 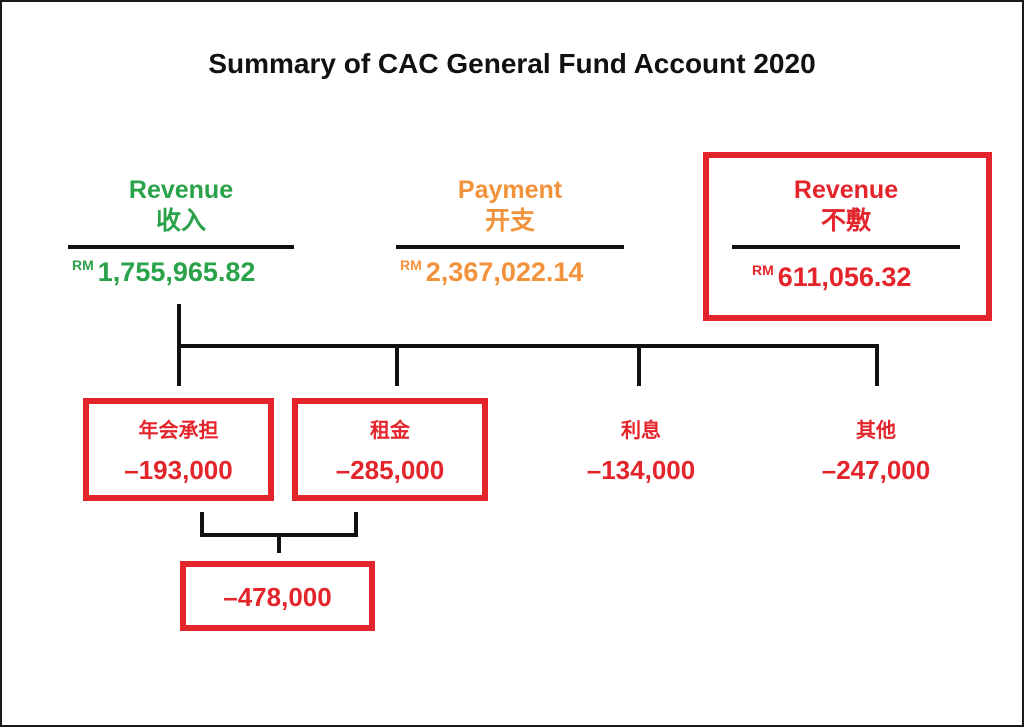 I want to click on revenue-amount: RM 1,755,965.82, so click(x=163, y=272).